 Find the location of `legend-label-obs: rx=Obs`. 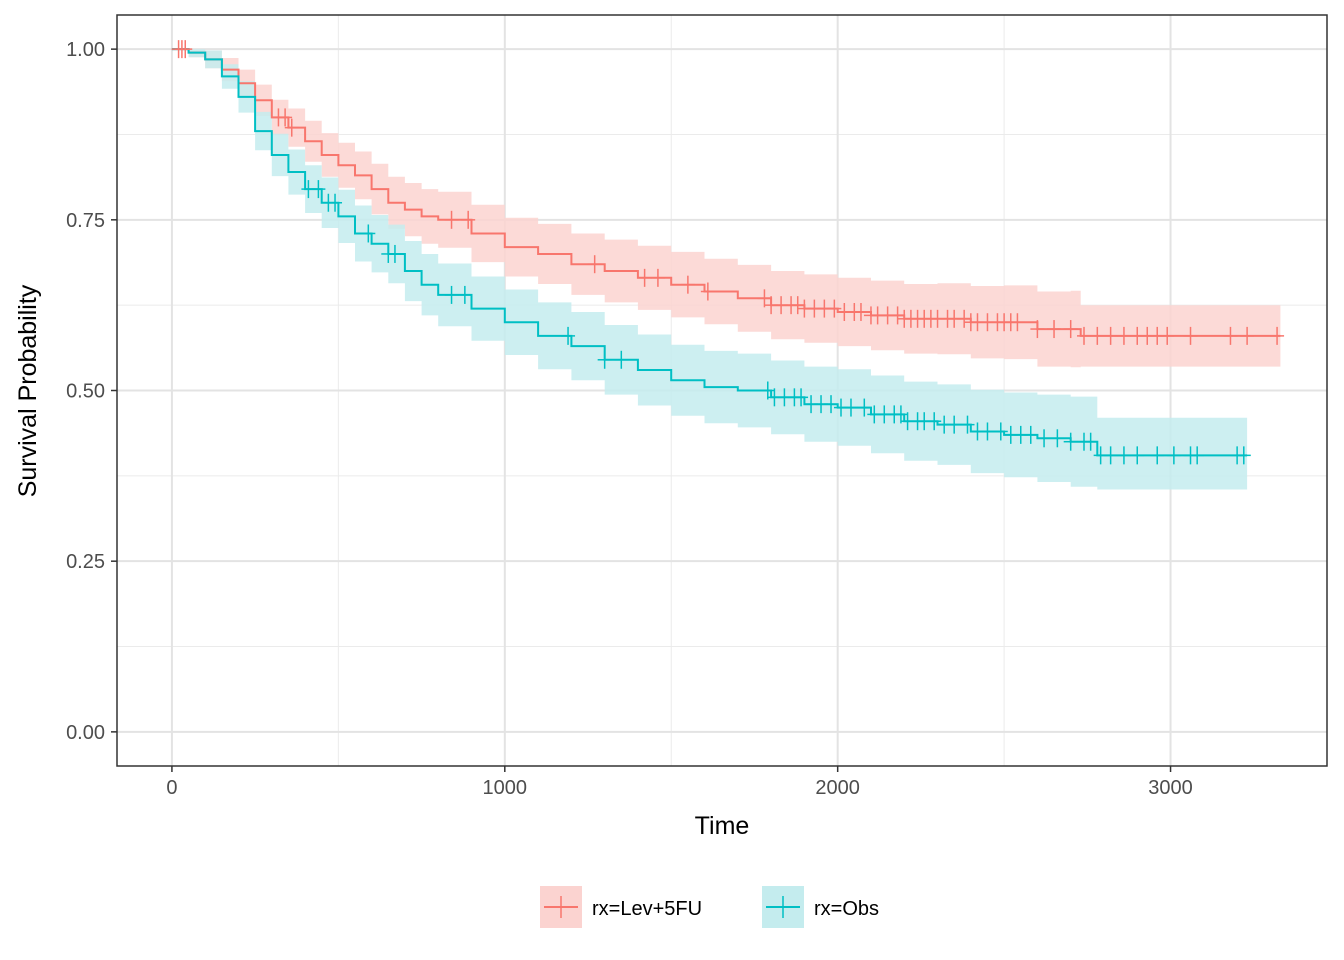

legend-label-obs: rx=Obs is located at coordinates (846, 909).